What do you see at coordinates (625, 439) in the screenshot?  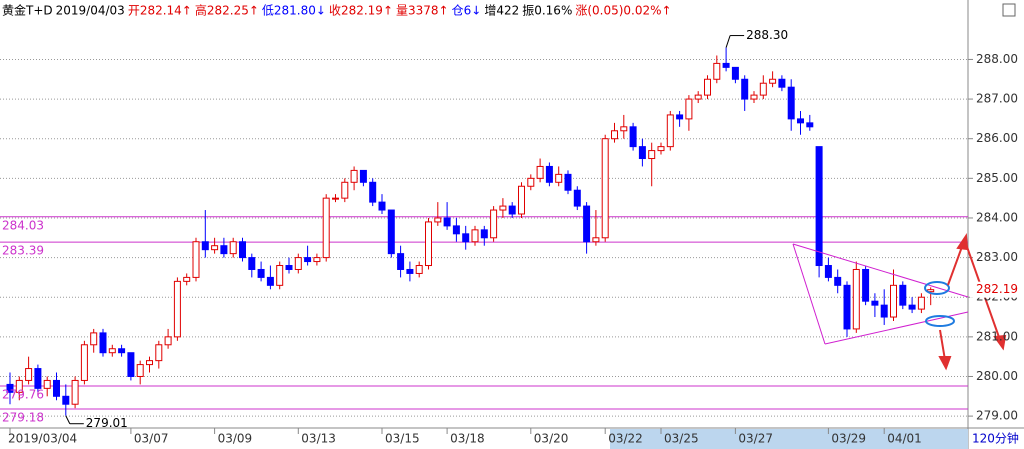 I see `x-tick-label: 03/22` at bounding box center [625, 439].